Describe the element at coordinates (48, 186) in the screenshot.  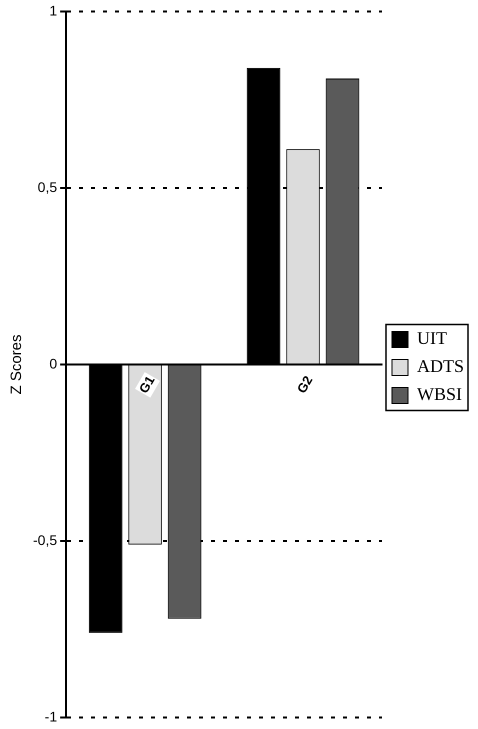
I see `y-tick-label: 0,5` at that location.